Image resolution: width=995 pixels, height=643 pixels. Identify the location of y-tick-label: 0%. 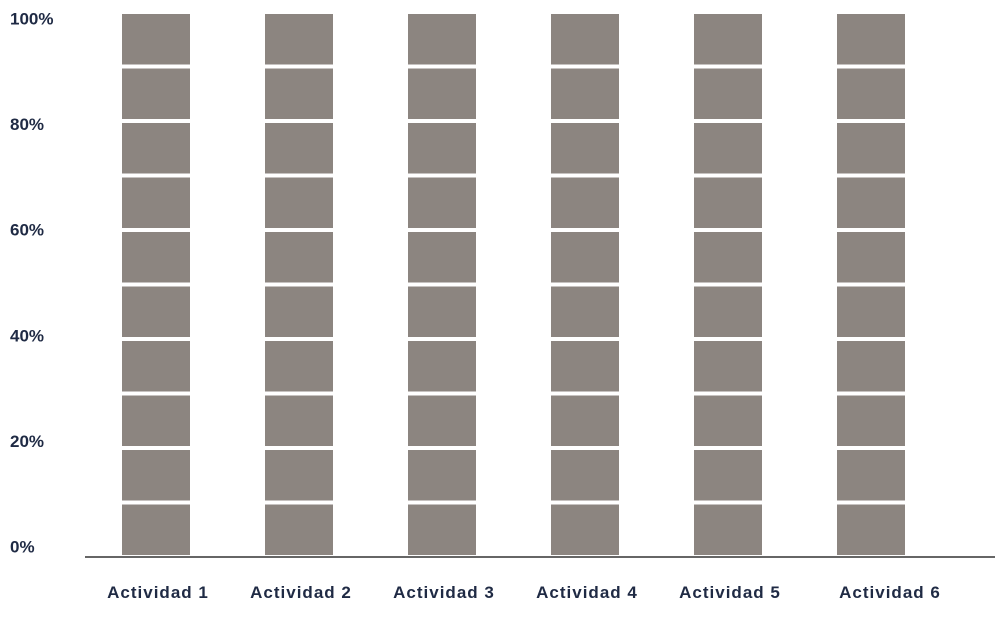
(22, 546).